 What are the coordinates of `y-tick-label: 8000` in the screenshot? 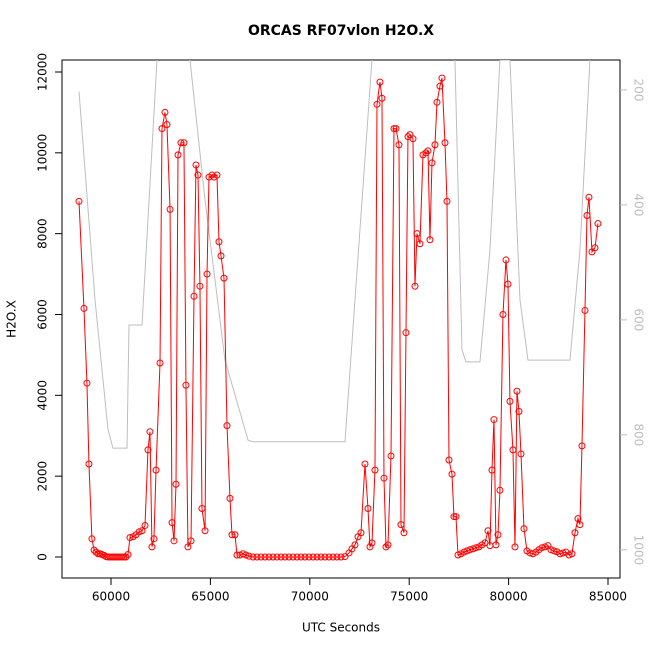 It's located at (43, 233).